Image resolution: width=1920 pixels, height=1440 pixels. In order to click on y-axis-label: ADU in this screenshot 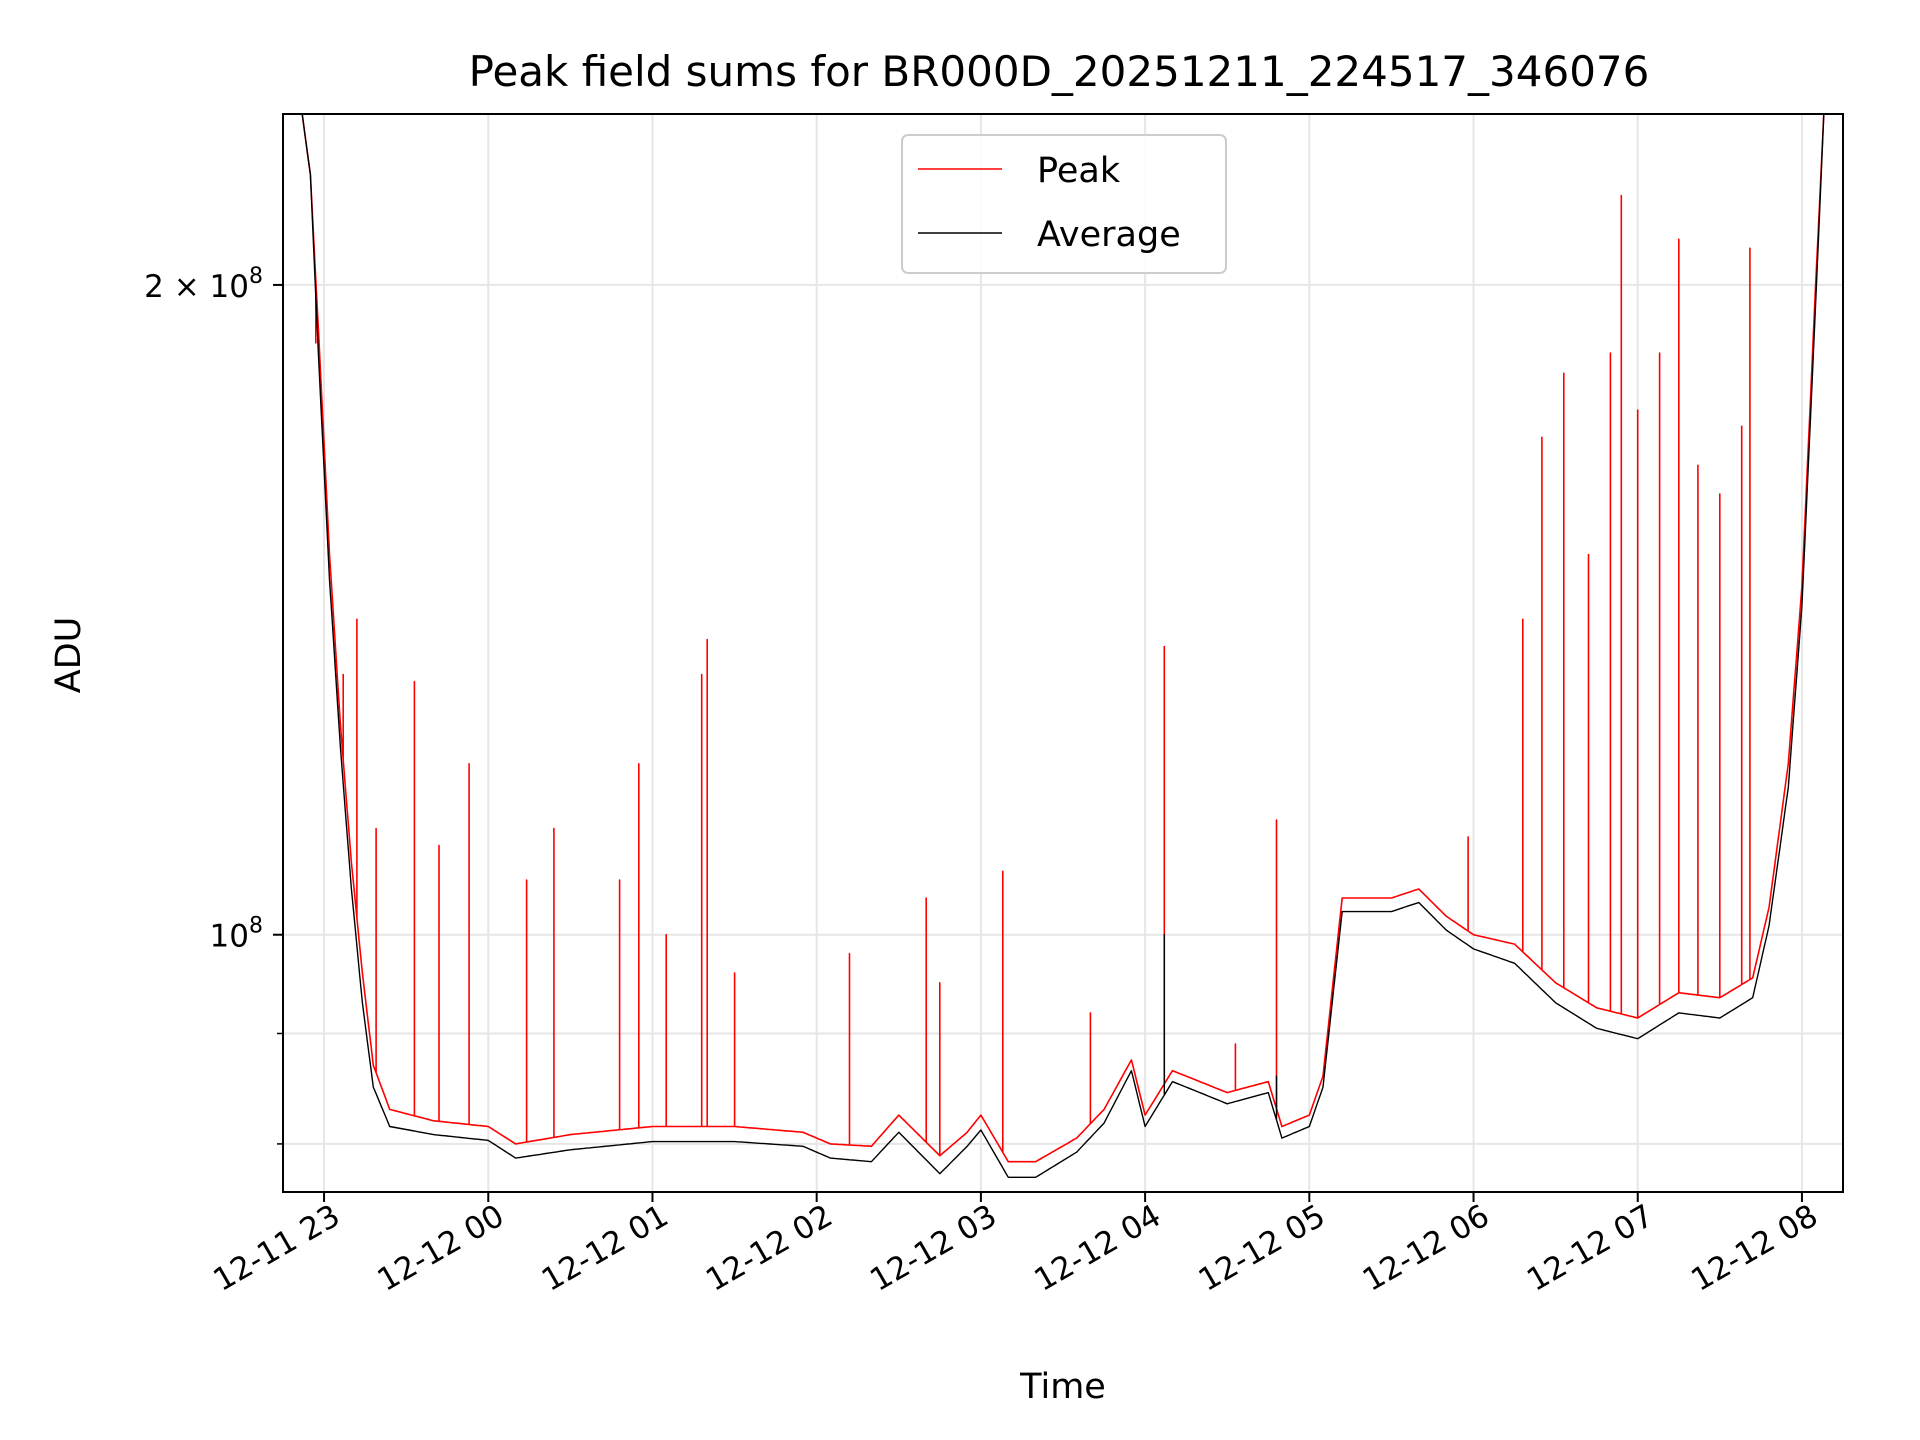, I will do `click(69, 655)`.